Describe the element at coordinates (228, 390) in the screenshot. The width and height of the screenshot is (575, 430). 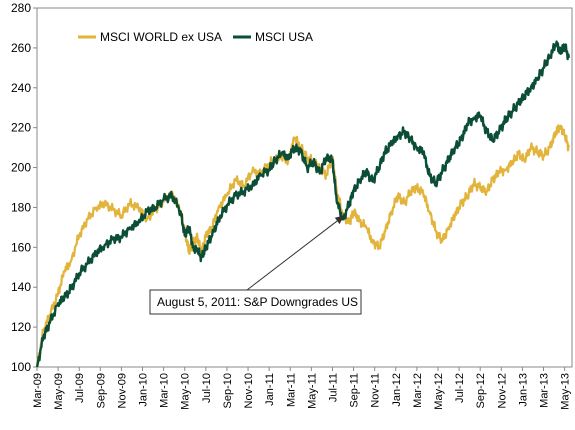
I see `x-tick-label: Sep-10` at that location.